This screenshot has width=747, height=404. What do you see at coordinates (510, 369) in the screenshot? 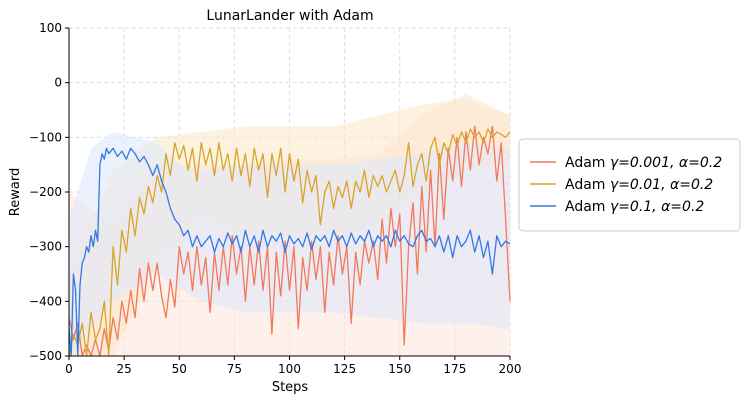
I see `x-tick-label: 200` at bounding box center [510, 369].